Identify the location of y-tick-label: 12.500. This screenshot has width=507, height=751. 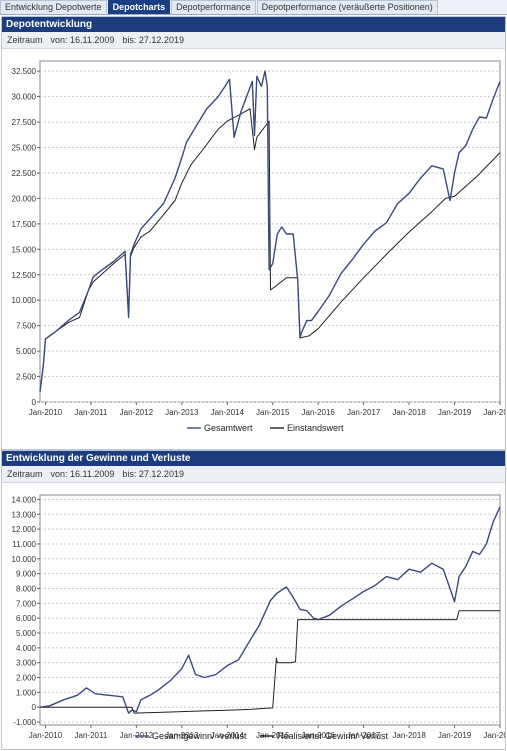
(24, 275).